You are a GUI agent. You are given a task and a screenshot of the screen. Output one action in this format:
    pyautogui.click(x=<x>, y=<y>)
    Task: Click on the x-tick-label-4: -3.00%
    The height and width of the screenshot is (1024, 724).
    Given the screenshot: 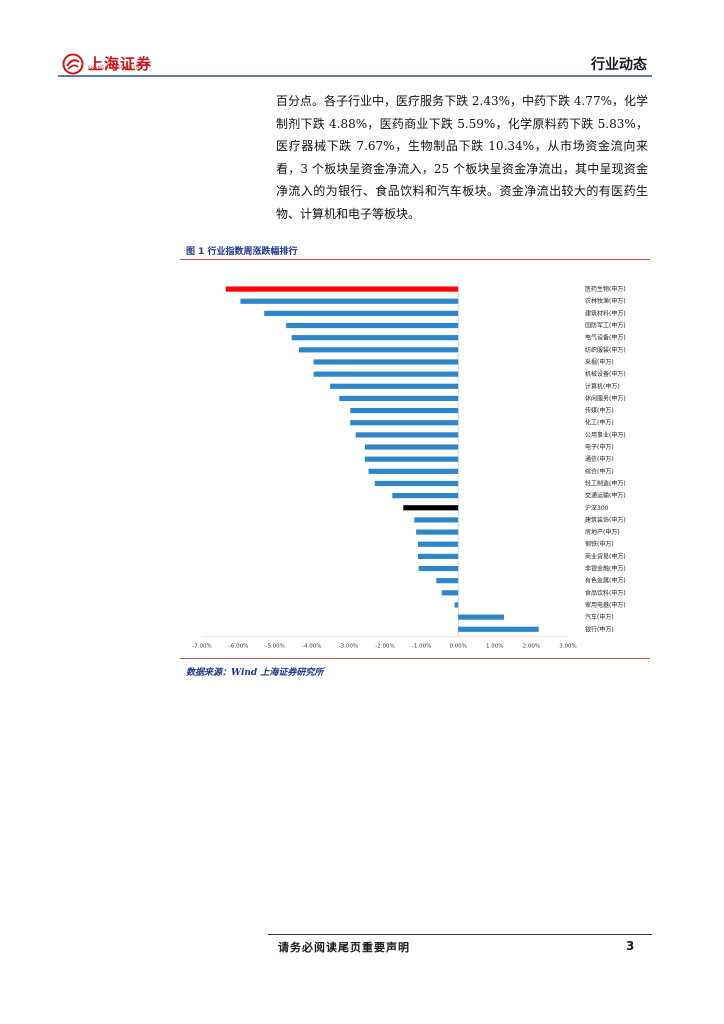 What is the action you would take?
    pyautogui.click(x=348, y=646)
    